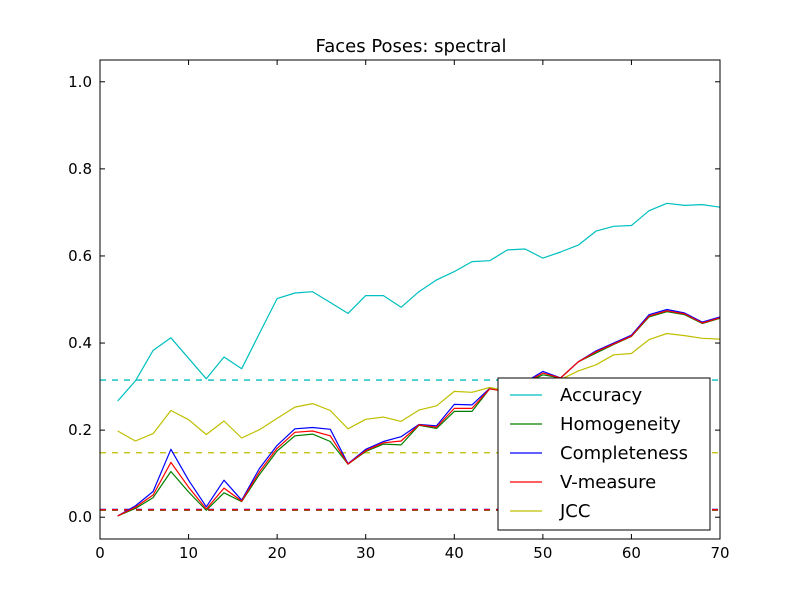 The height and width of the screenshot is (600, 800). Describe the element at coordinates (365, 553) in the screenshot. I see `x-tick-label: 30` at that location.